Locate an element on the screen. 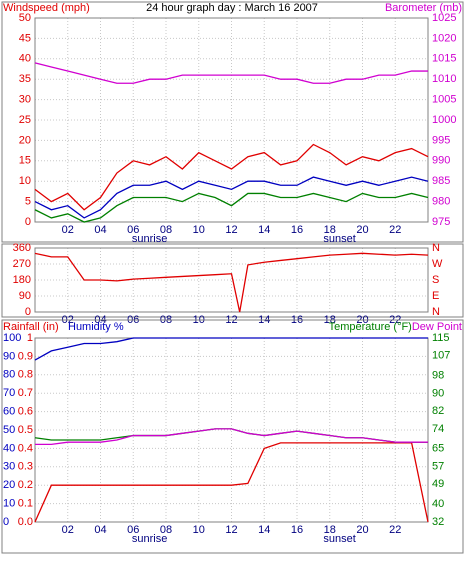  y3-tick-label: 0.8 is located at coordinates (25, 375).